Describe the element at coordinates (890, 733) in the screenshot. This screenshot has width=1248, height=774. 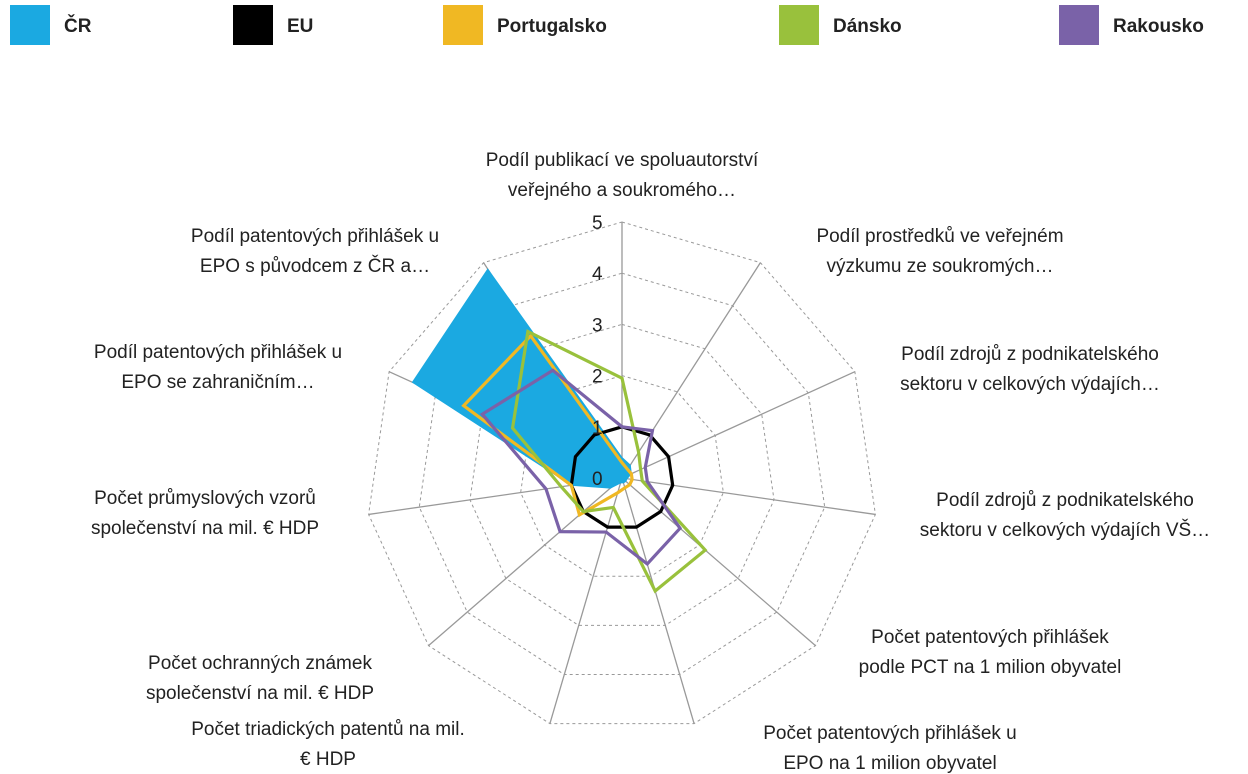
I see `category-label-line: Počet patentových přihlášek u` at that location.